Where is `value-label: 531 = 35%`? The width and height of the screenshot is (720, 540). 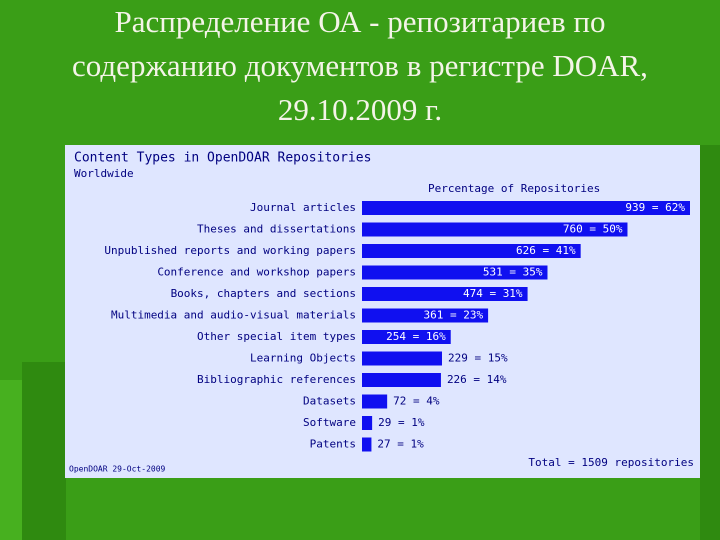
value-label: 531 = 35% is located at coordinates (513, 272).